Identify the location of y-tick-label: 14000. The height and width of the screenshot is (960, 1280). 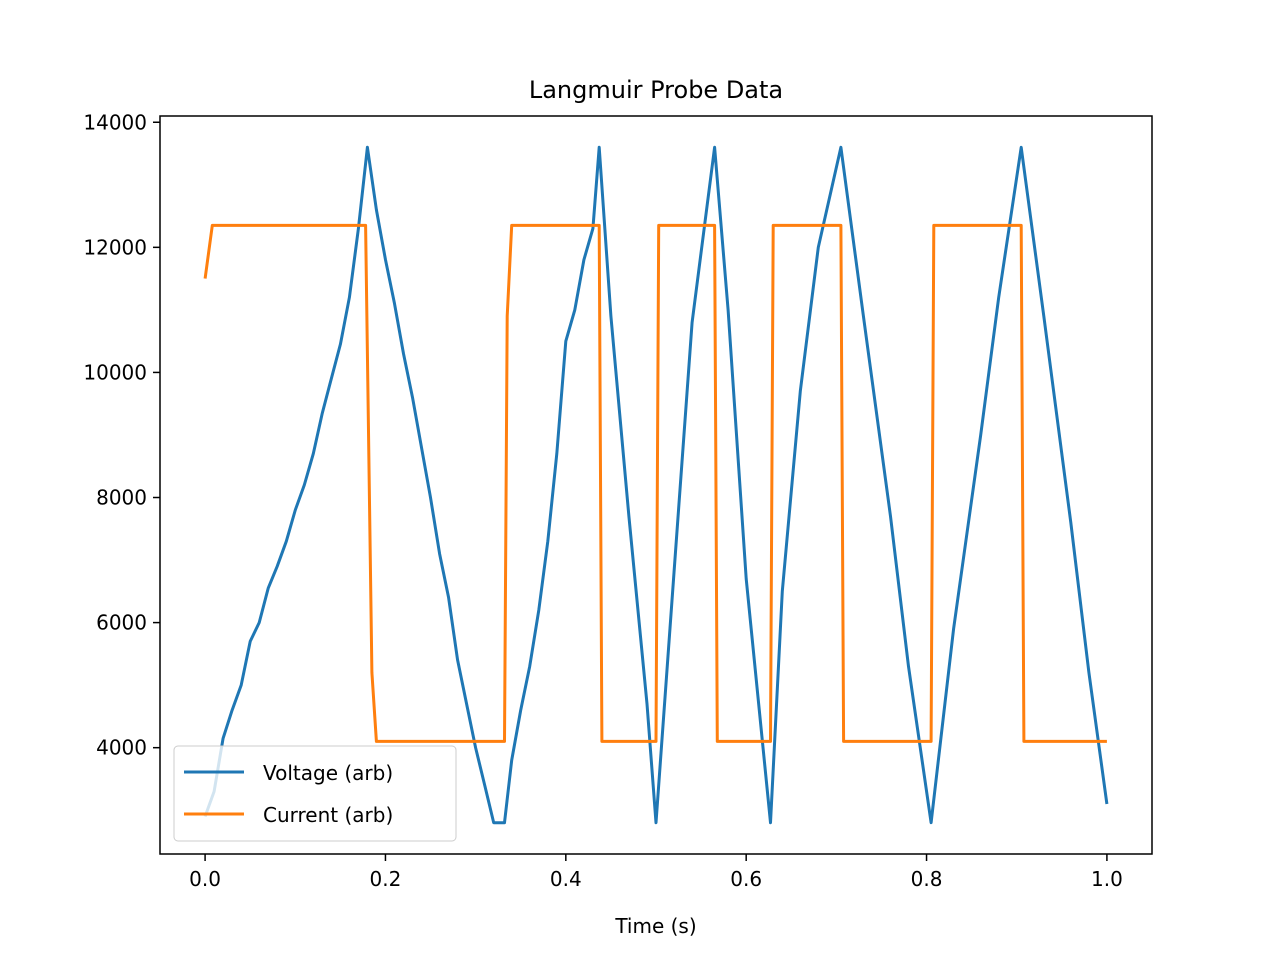
(115, 122).